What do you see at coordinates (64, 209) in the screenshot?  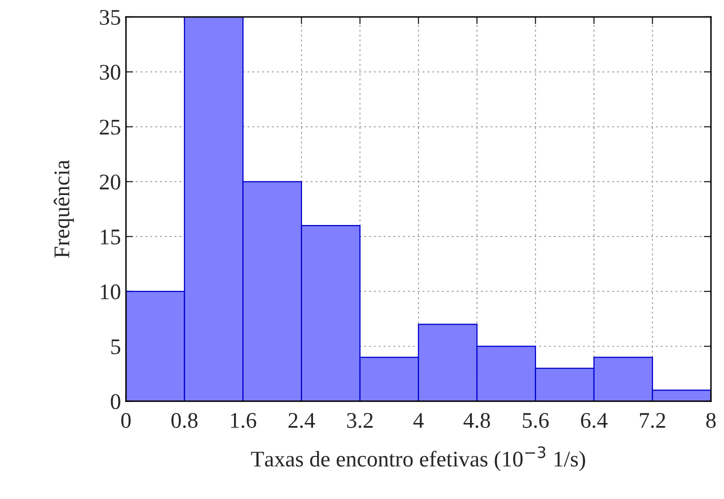 I see `y-axis-title: Frequência` at bounding box center [64, 209].